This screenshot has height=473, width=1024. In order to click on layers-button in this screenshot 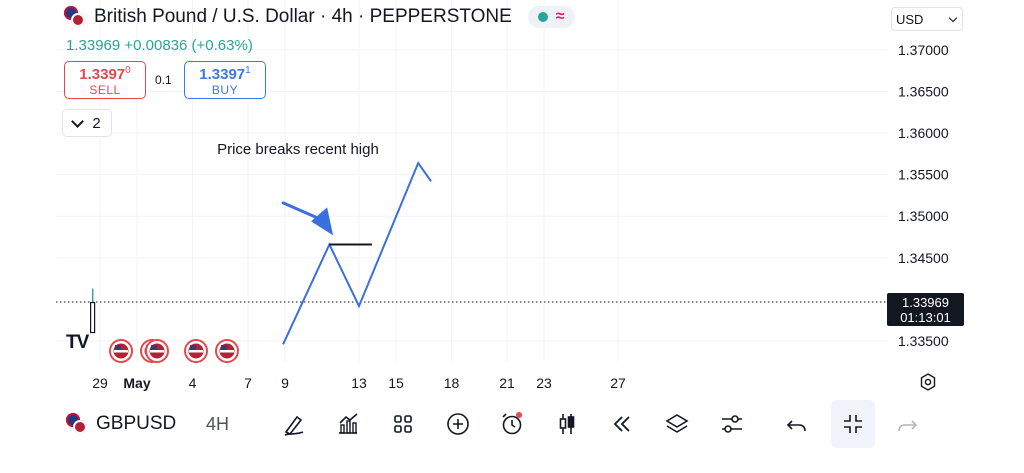, I will do `click(677, 424)`.